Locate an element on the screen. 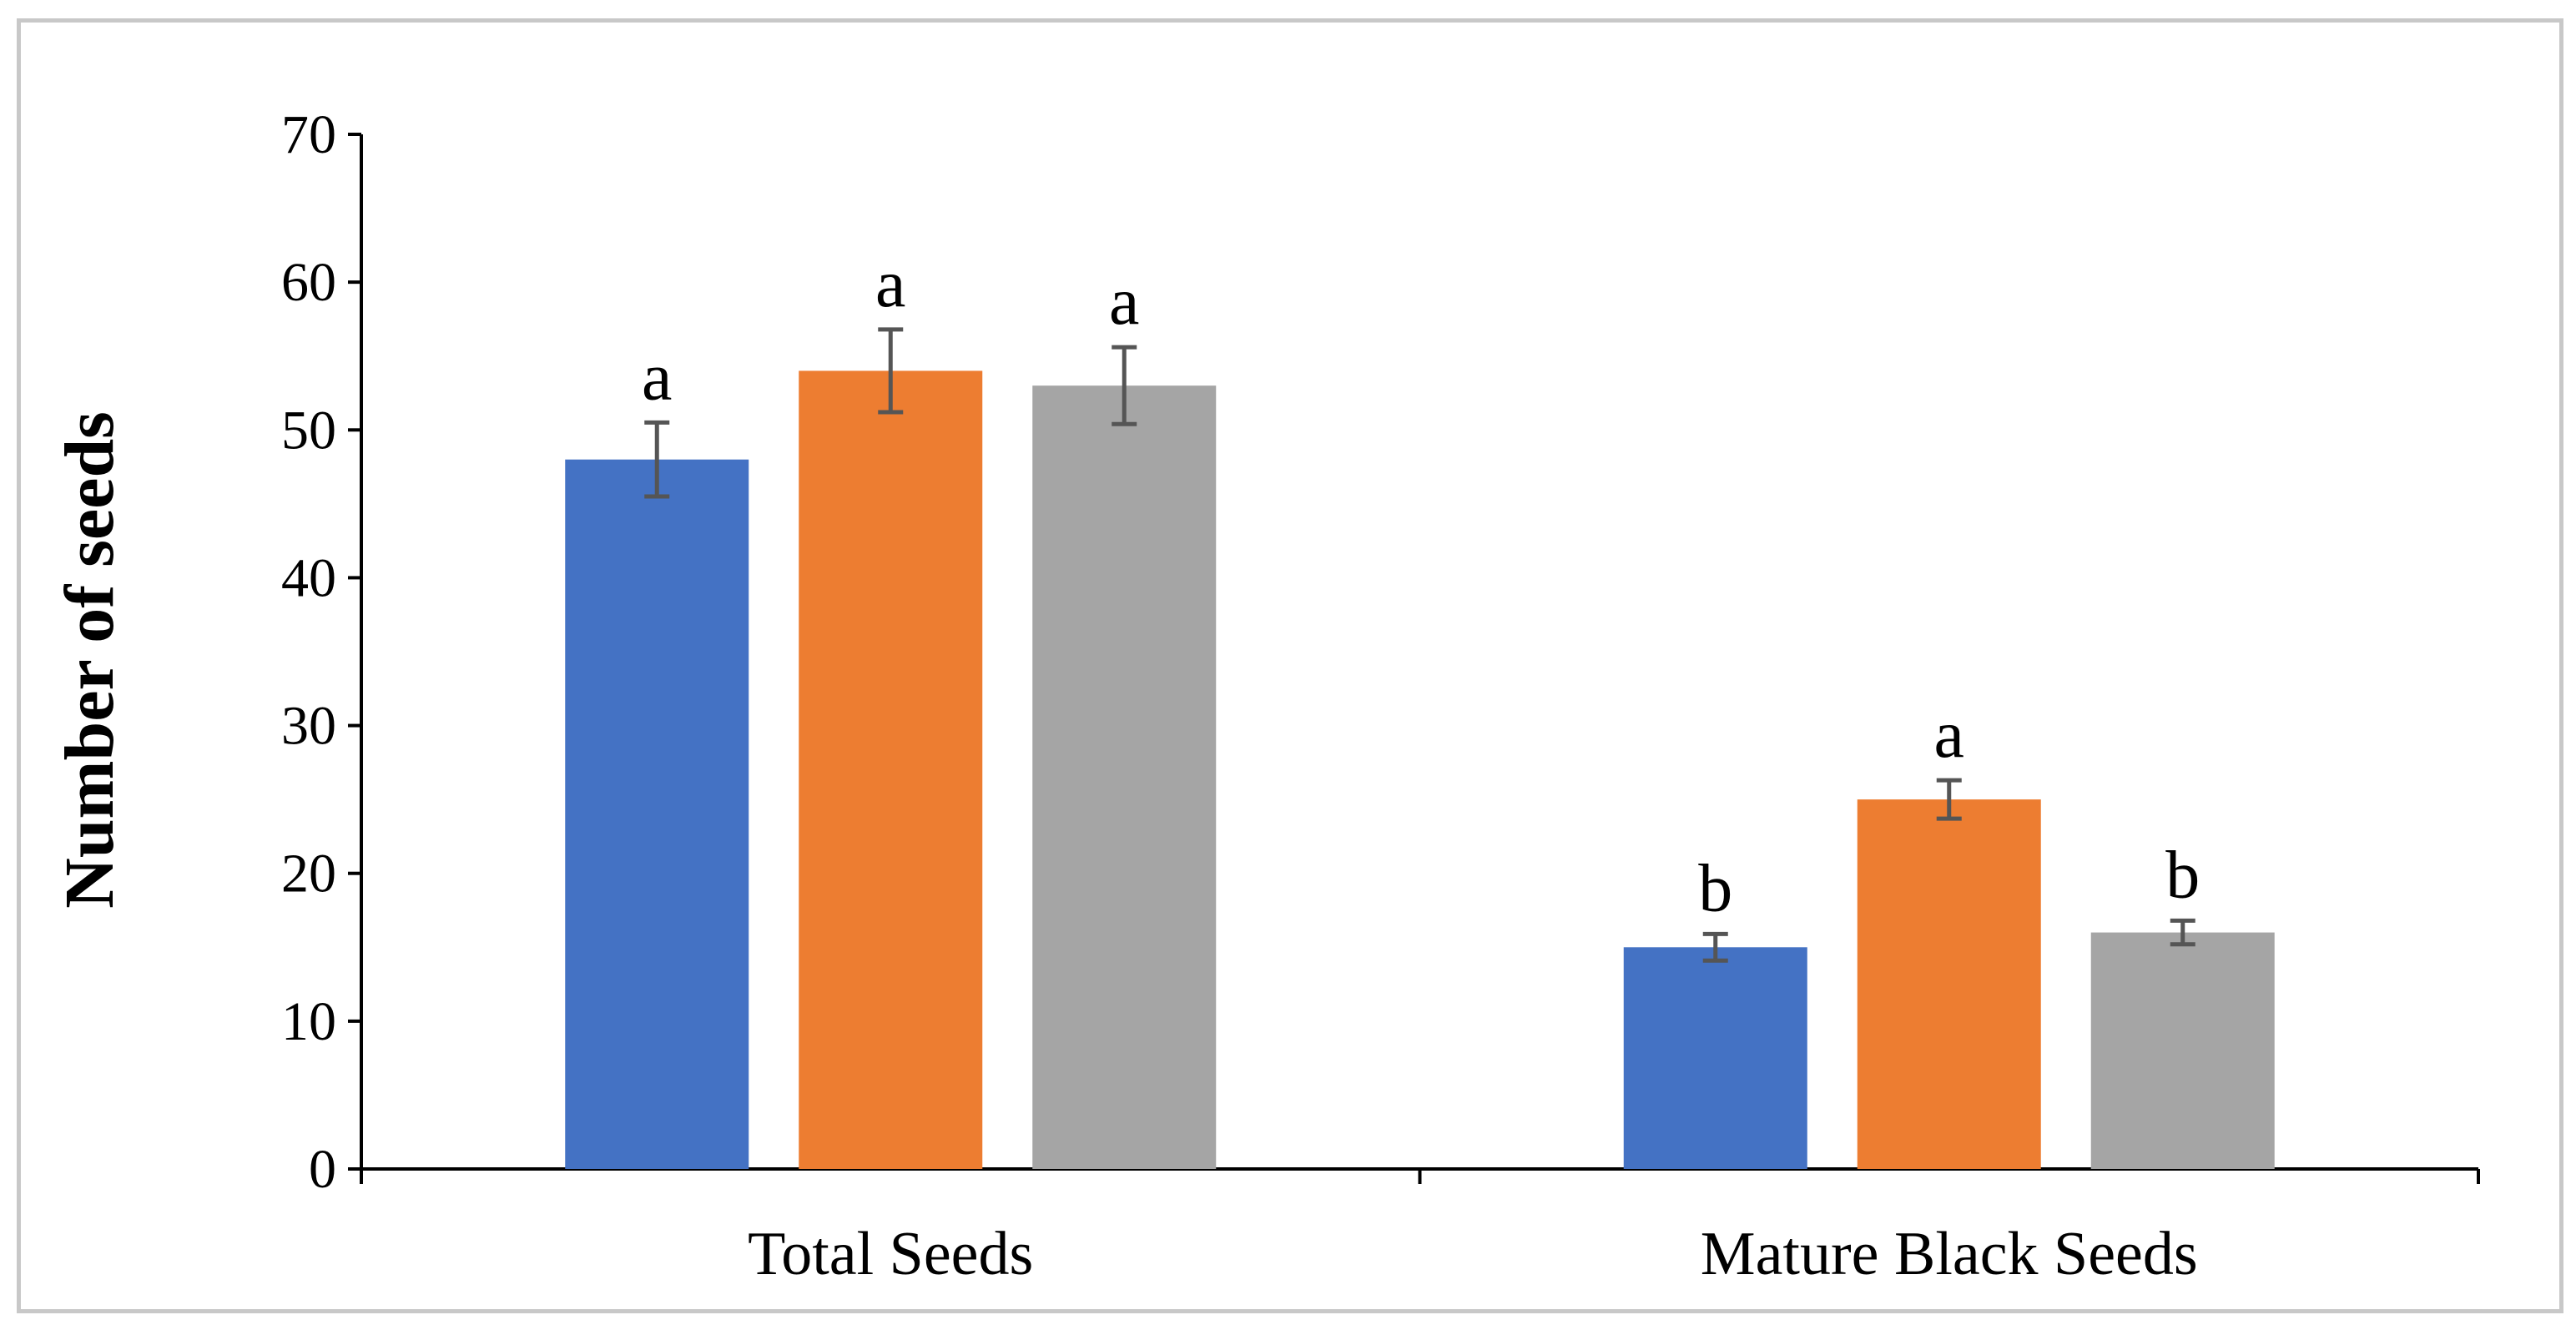 This screenshot has width=2576, height=1330. y-tick-label: 40 is located at coordinates (308, 577).